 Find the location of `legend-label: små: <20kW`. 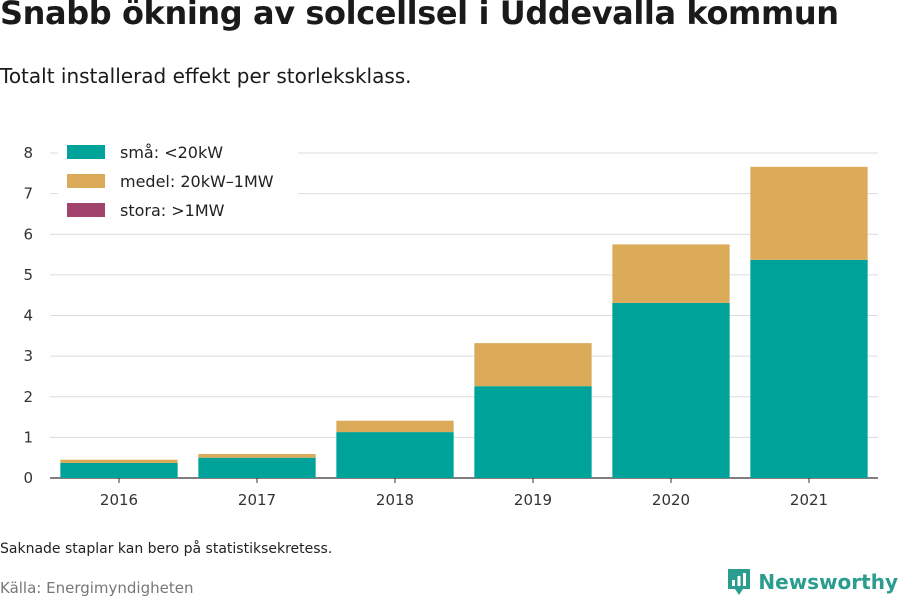

legend-label: små: <20kW is located at coordinates (171, 152).